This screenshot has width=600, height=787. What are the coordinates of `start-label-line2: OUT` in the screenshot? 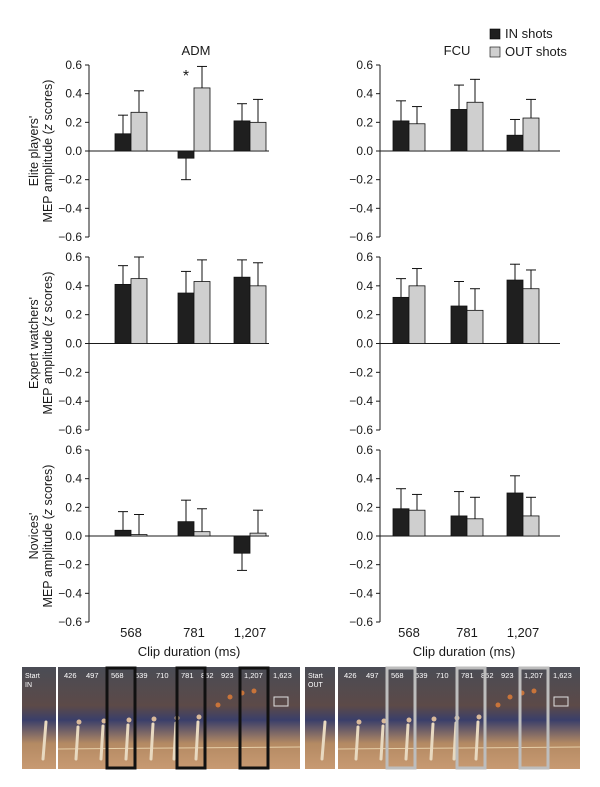 It's located at (316, 685).